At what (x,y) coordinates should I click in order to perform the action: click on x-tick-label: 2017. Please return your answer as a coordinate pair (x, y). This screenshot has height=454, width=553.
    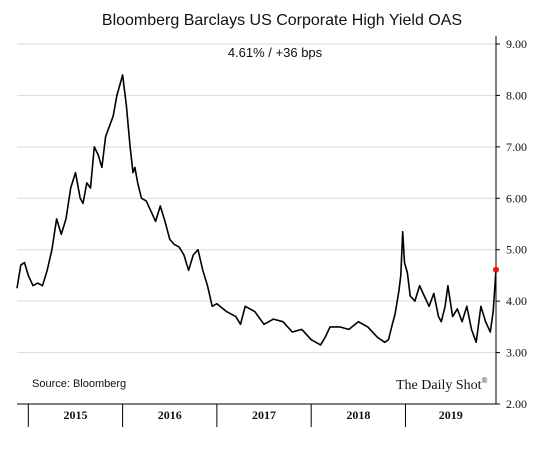
    Looking at the image, I should click on (264, 415).